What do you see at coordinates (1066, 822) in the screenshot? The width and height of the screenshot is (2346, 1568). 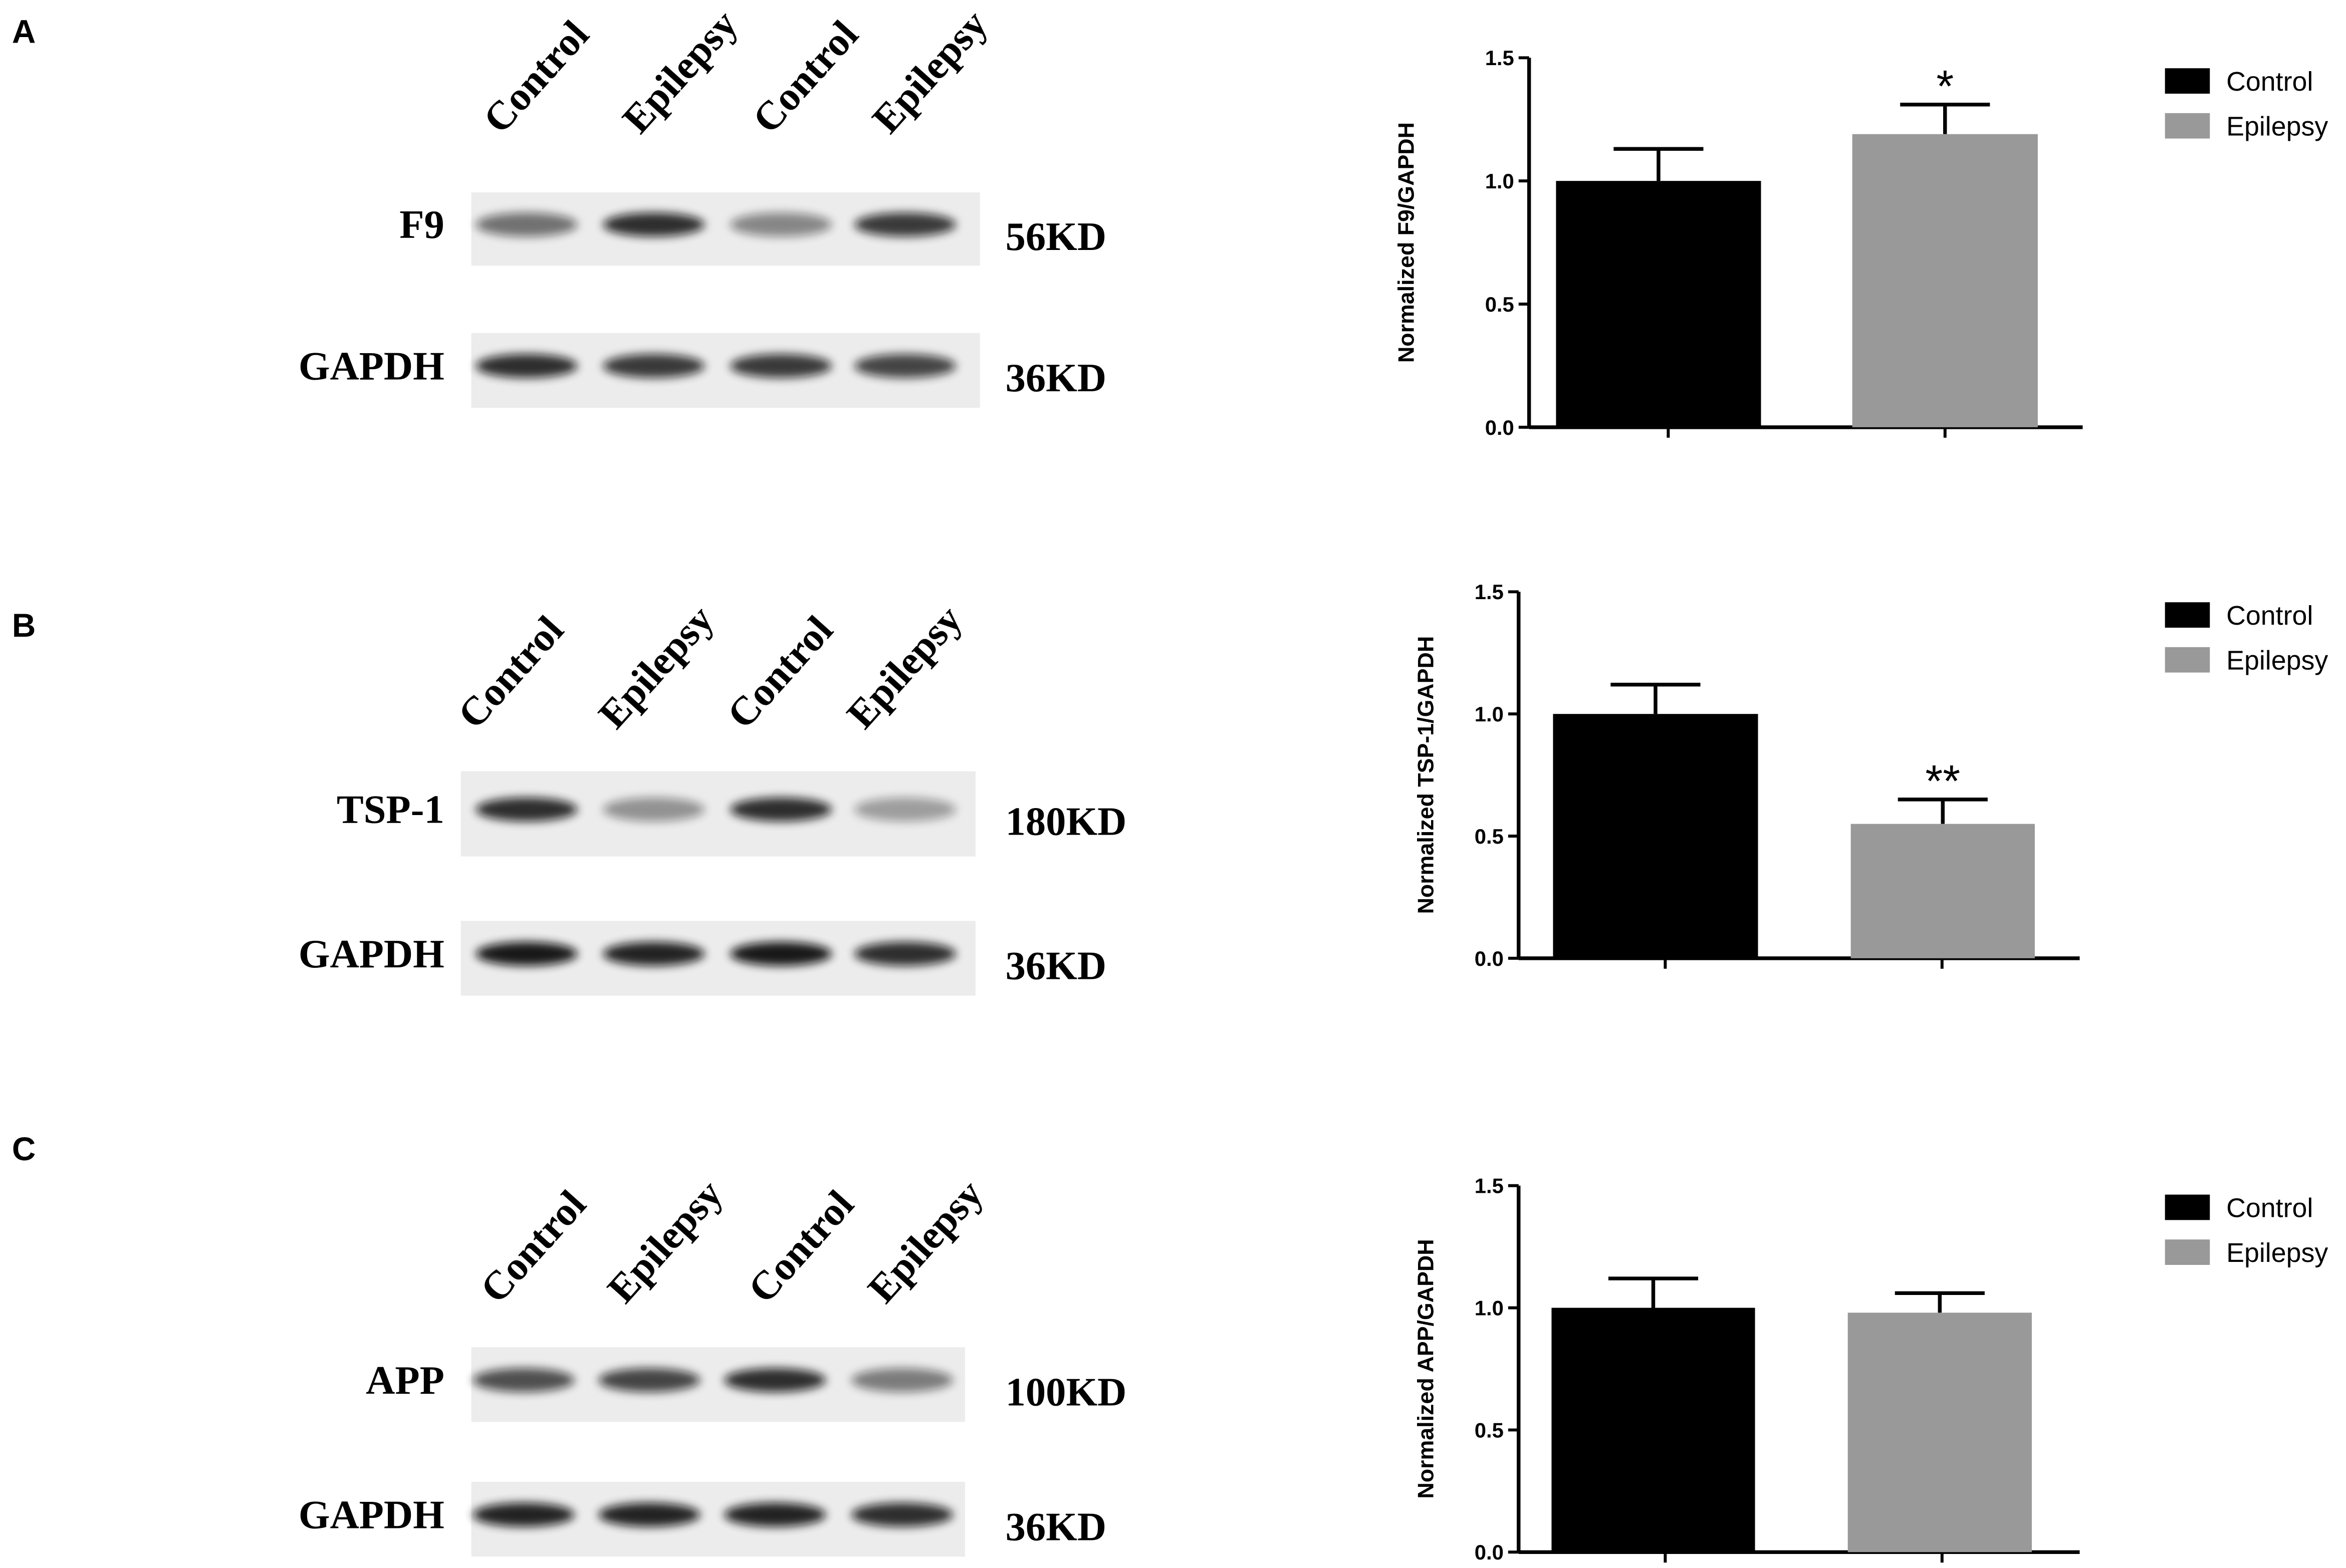 I see `size-label: 180KD` at bounding box center [1066, 822].